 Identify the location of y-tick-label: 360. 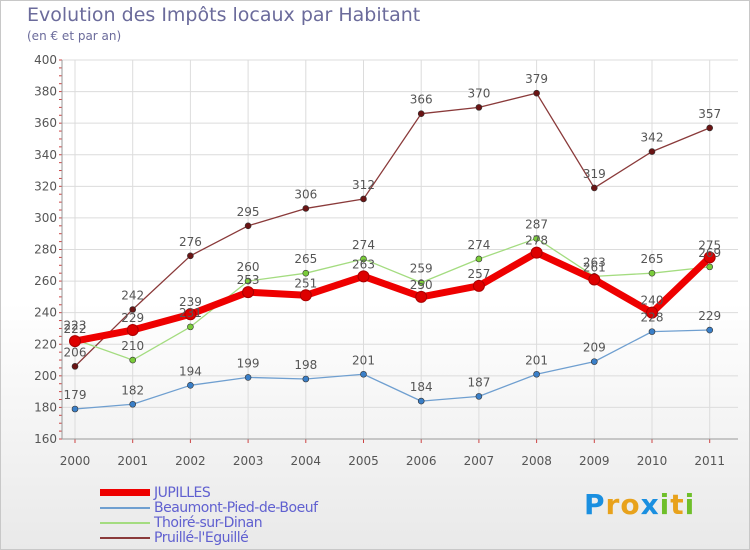
(45, 123).